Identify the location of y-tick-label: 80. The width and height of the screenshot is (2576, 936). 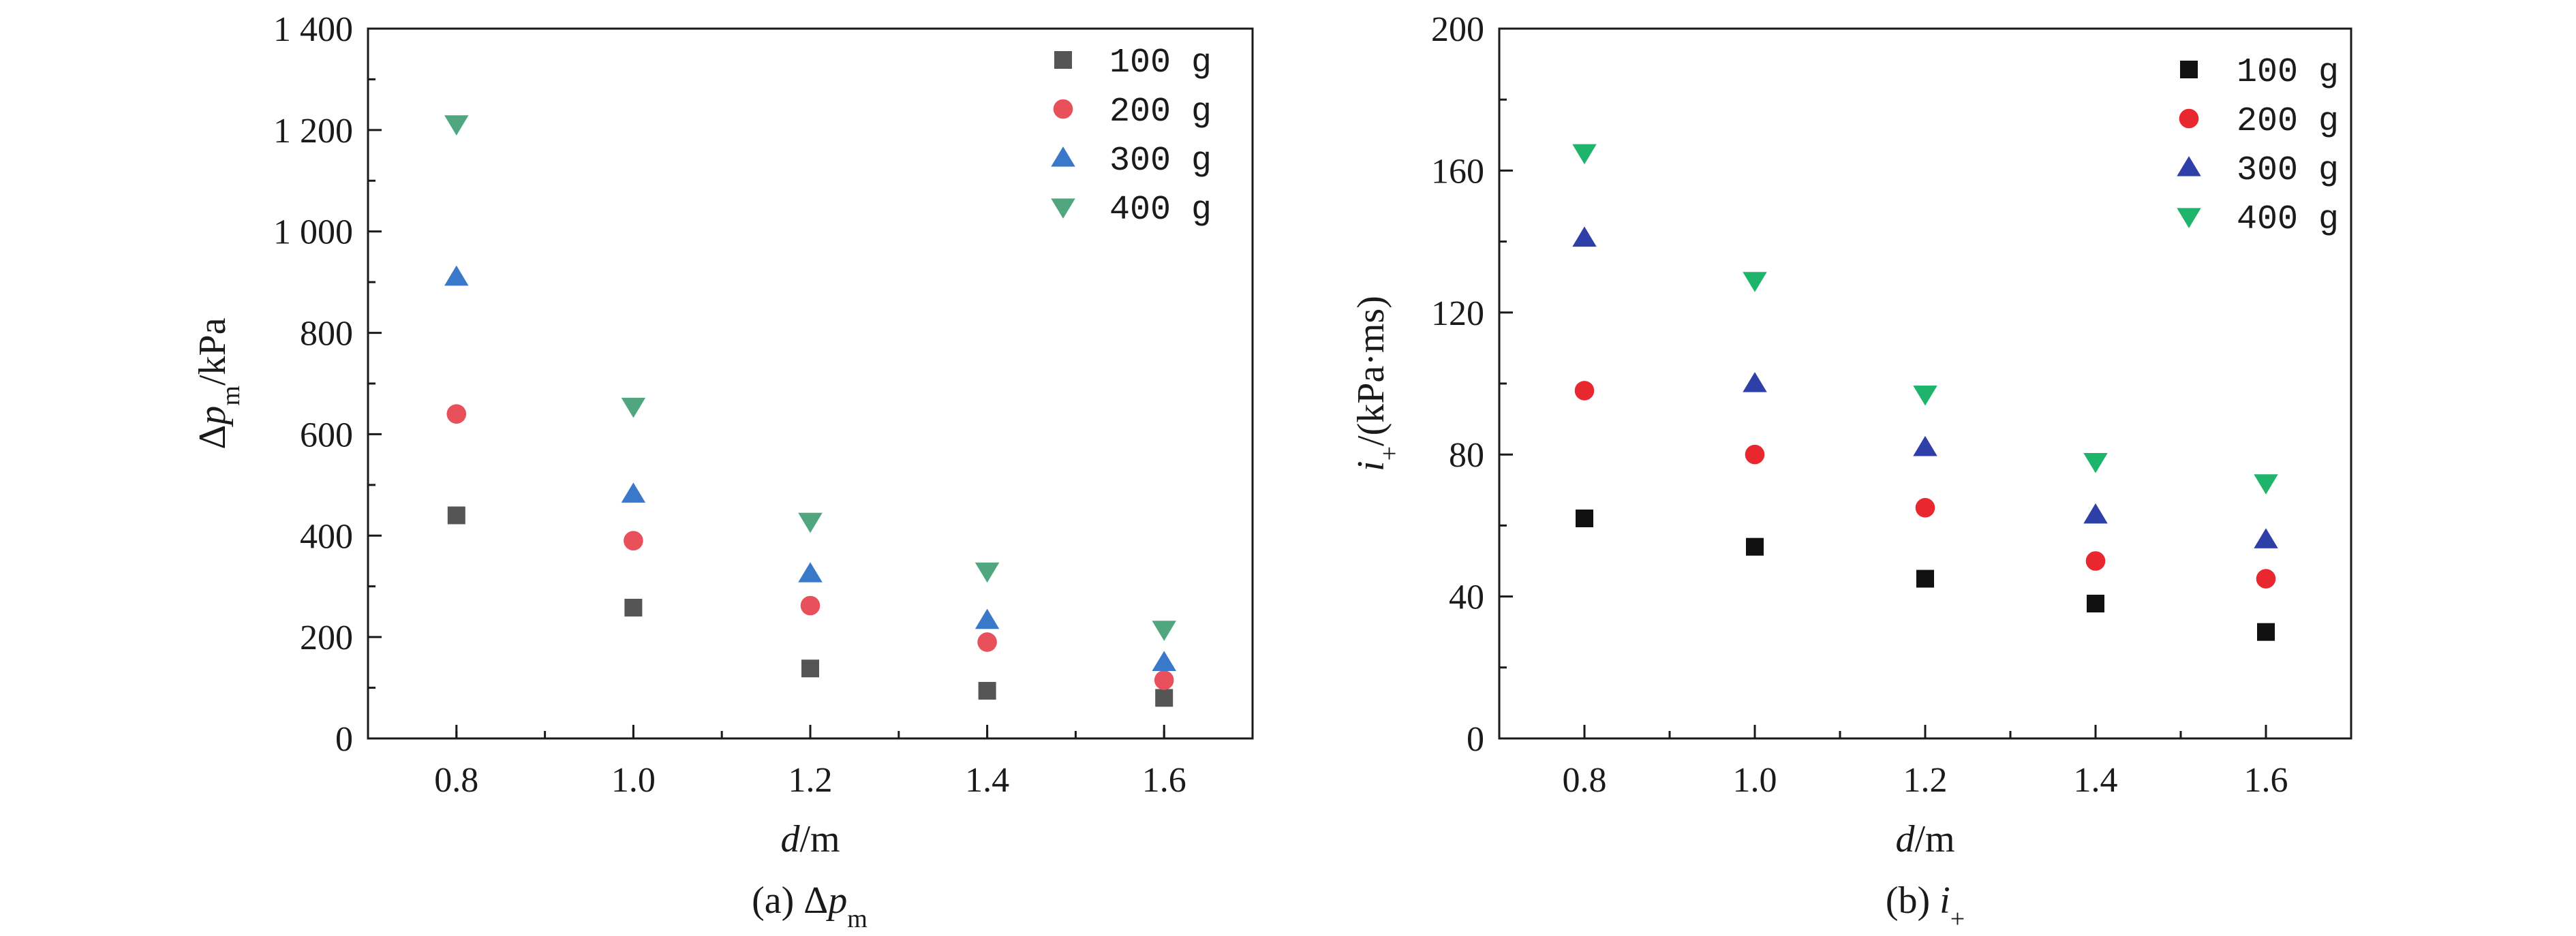
(1466, 455).